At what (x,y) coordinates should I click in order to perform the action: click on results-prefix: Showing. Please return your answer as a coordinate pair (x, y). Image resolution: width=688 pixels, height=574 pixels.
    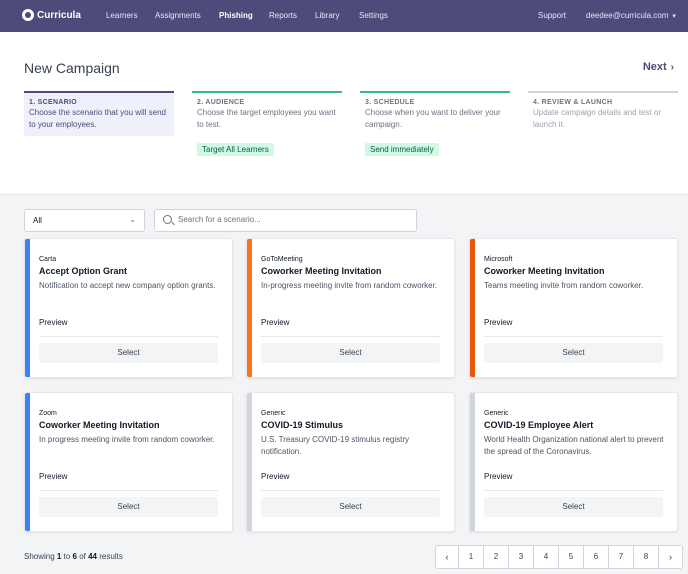
    Looking at the image, I should click on (39, 556).